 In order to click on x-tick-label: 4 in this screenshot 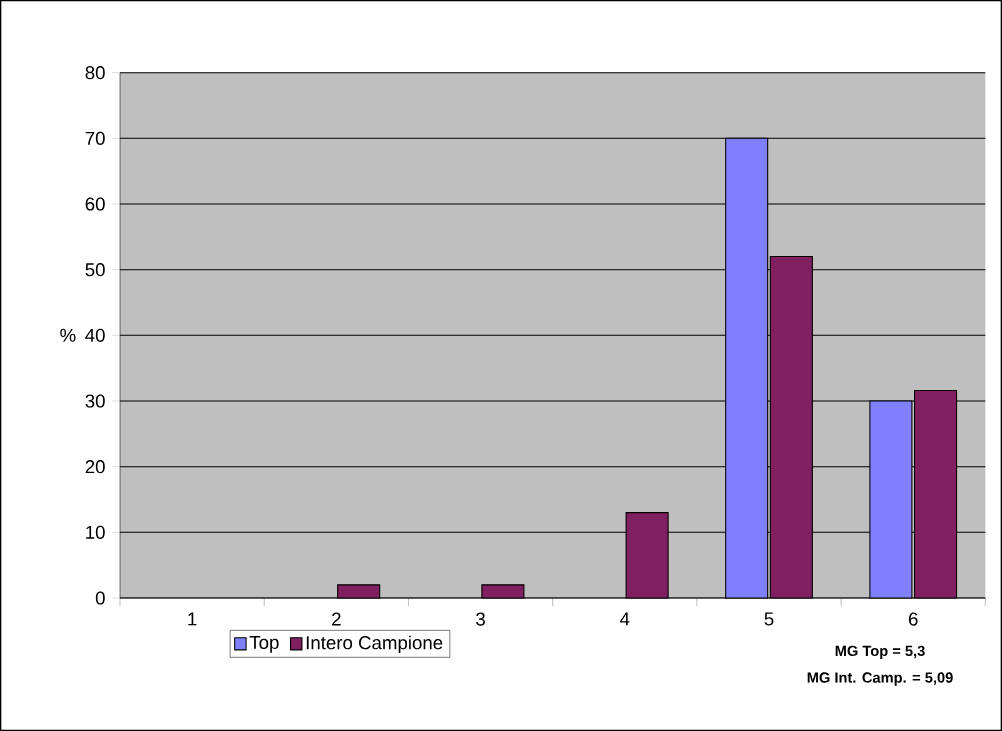, I will do `click(625, 619)`.